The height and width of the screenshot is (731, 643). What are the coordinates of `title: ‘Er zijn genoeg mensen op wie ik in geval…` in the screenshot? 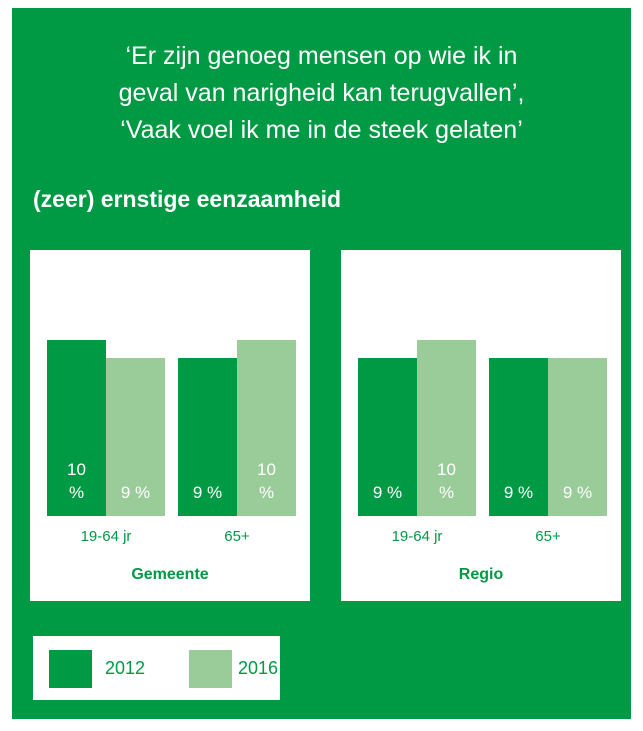 It's located at (321, 93).